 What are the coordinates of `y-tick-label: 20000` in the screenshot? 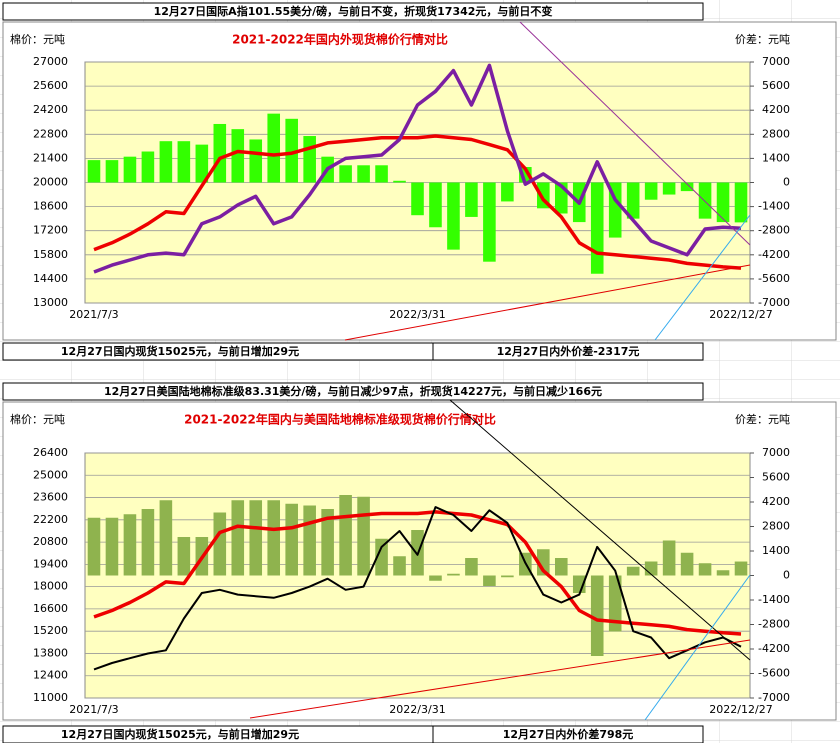 It's located at (50, 182).